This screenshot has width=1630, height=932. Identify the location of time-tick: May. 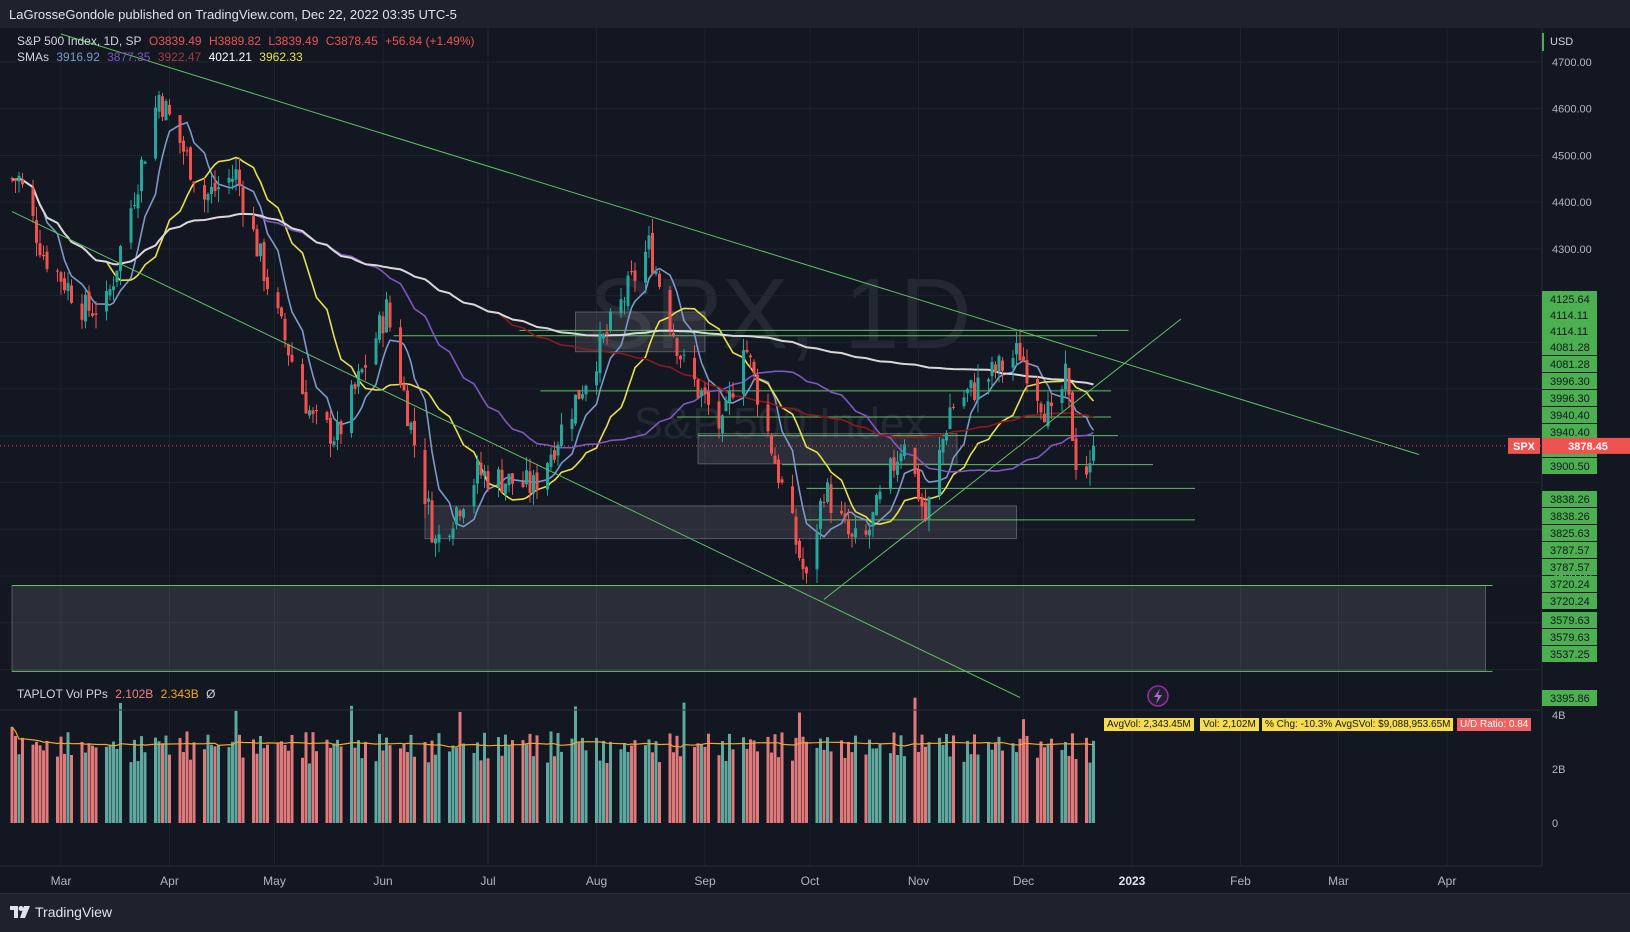
(274, 881).